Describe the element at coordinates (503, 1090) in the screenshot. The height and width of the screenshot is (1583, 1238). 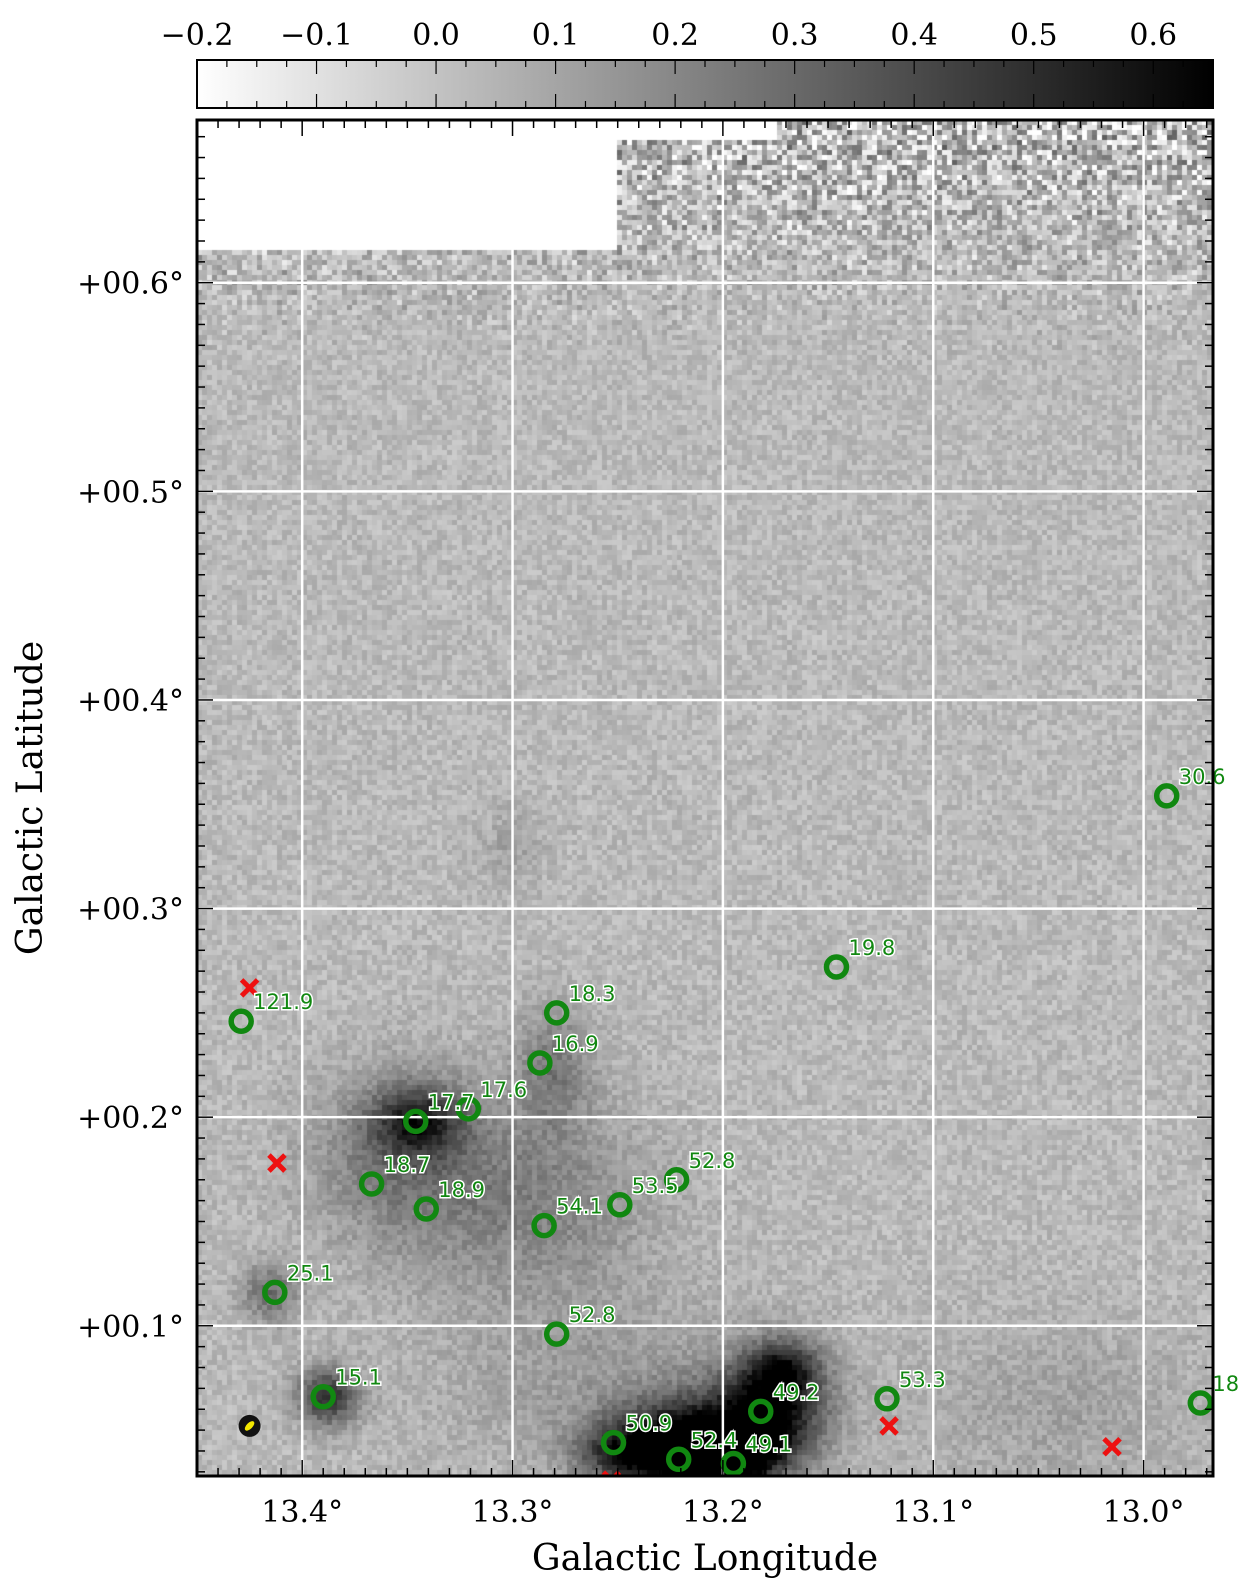
I see `source-label: 17.6` at that location.